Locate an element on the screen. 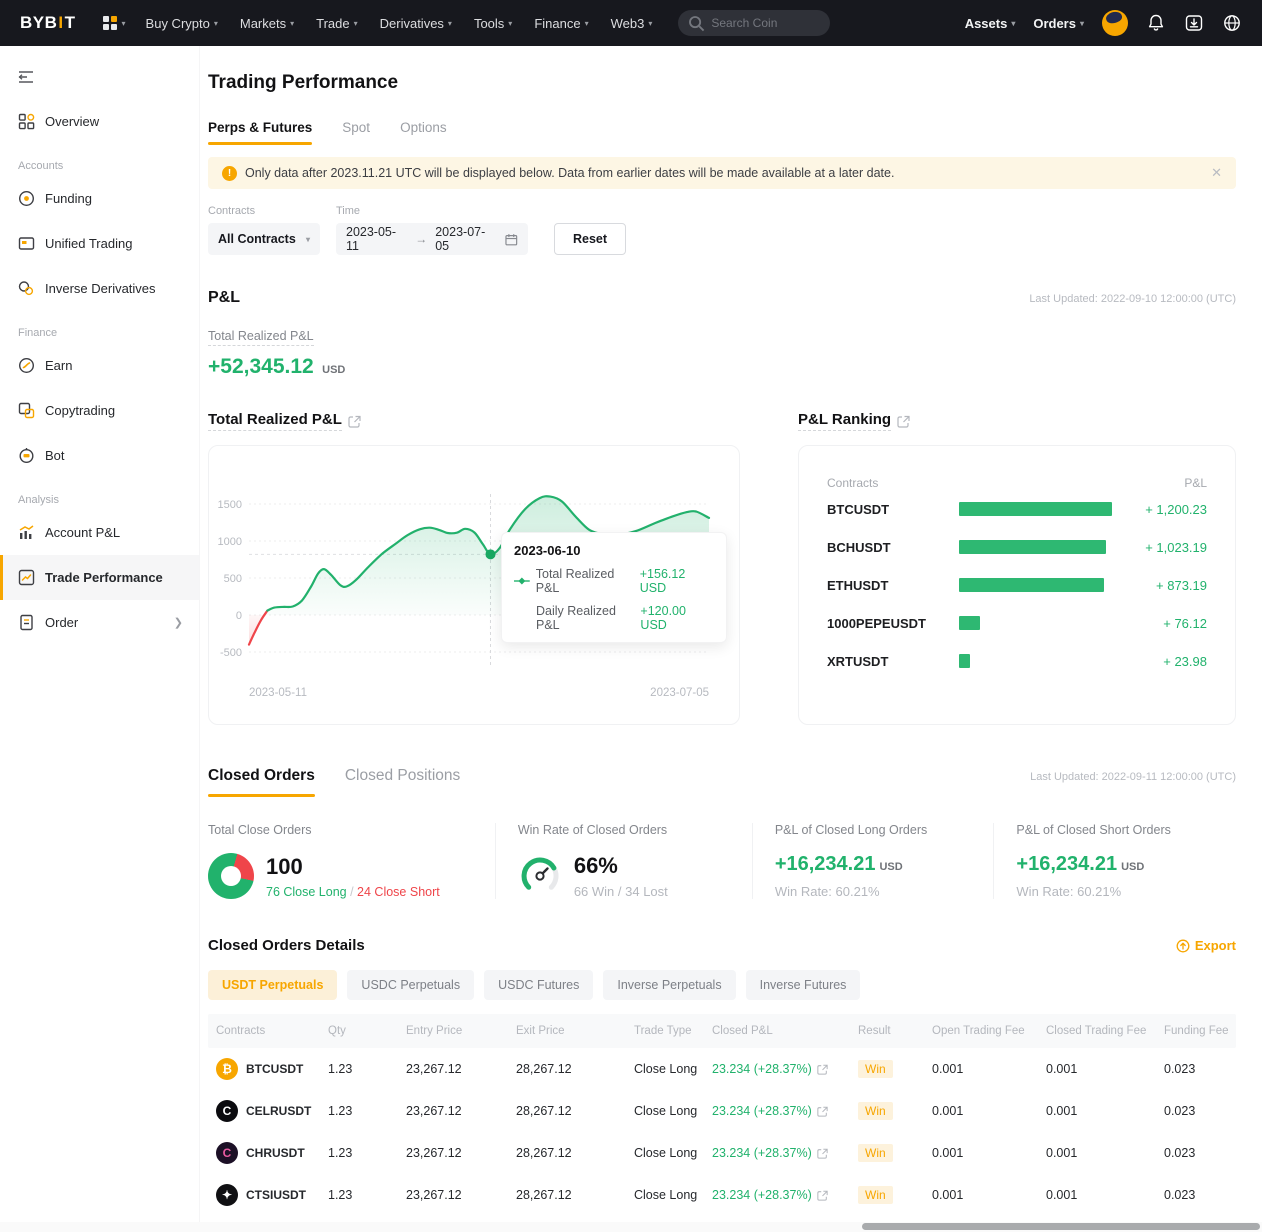  nav-item-derivatives: Derivatives ▾ is located at coordinates (415, 23).